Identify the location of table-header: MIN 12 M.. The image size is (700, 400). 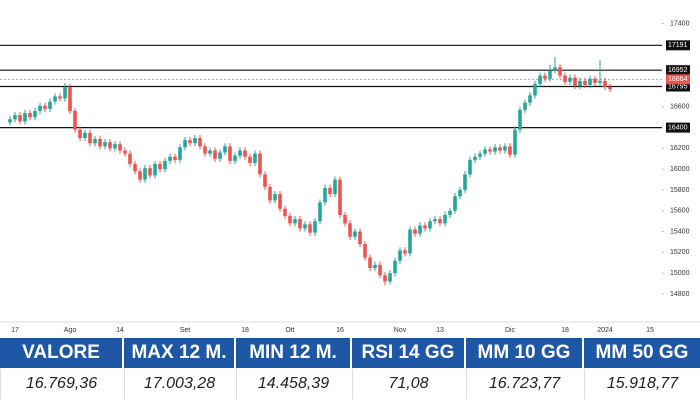
(293, 353).